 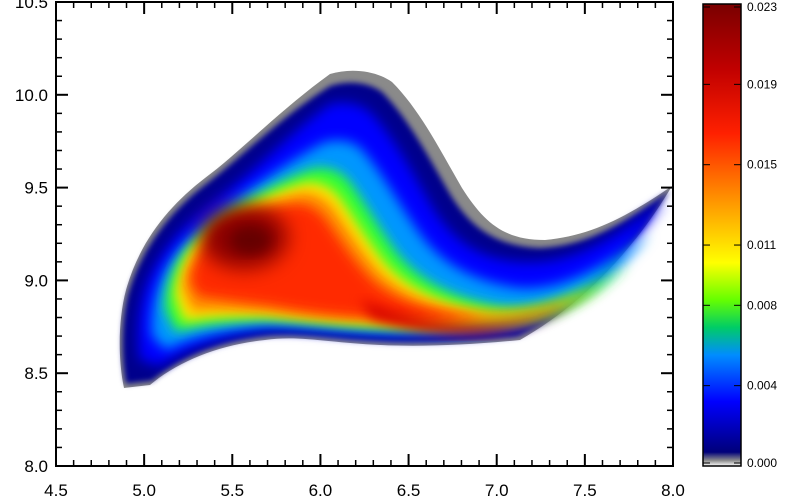 What do you see at coordinates (232, 490) in the screenshot?
I see `x-tick-label: 5.5` at bounding box center [232, 490].